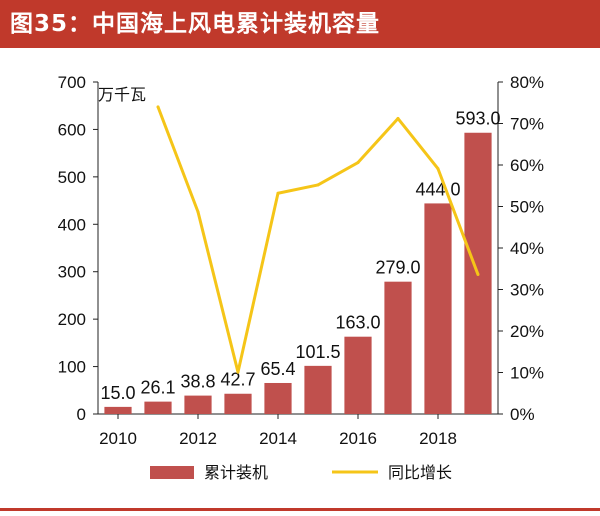  What do you see at coordinates (278, 193) in the screenshot?
I see `growth-point-2014` at bounding box center [278, 193].